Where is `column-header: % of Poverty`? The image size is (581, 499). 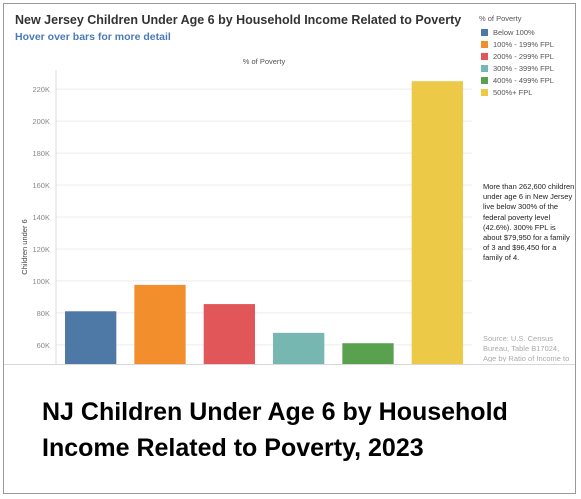
column-header: % of Poverty is located at coordinates (264, 61).